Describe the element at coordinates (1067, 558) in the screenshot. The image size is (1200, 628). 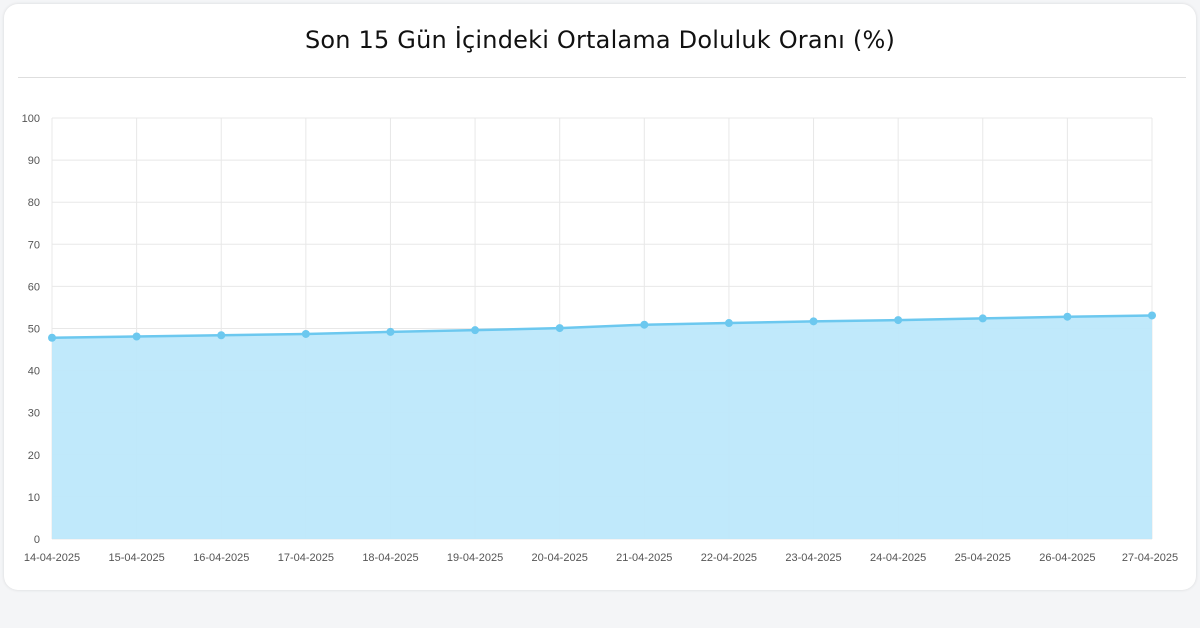
I see `x-tick-label: 26-04-2025` at that location.